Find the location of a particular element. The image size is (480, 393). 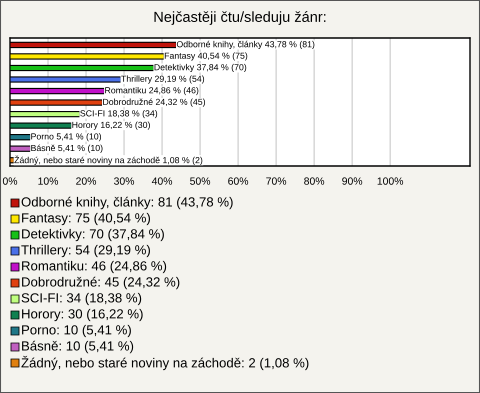

x-tick-label: 50% is located at coordinates (200, 181).